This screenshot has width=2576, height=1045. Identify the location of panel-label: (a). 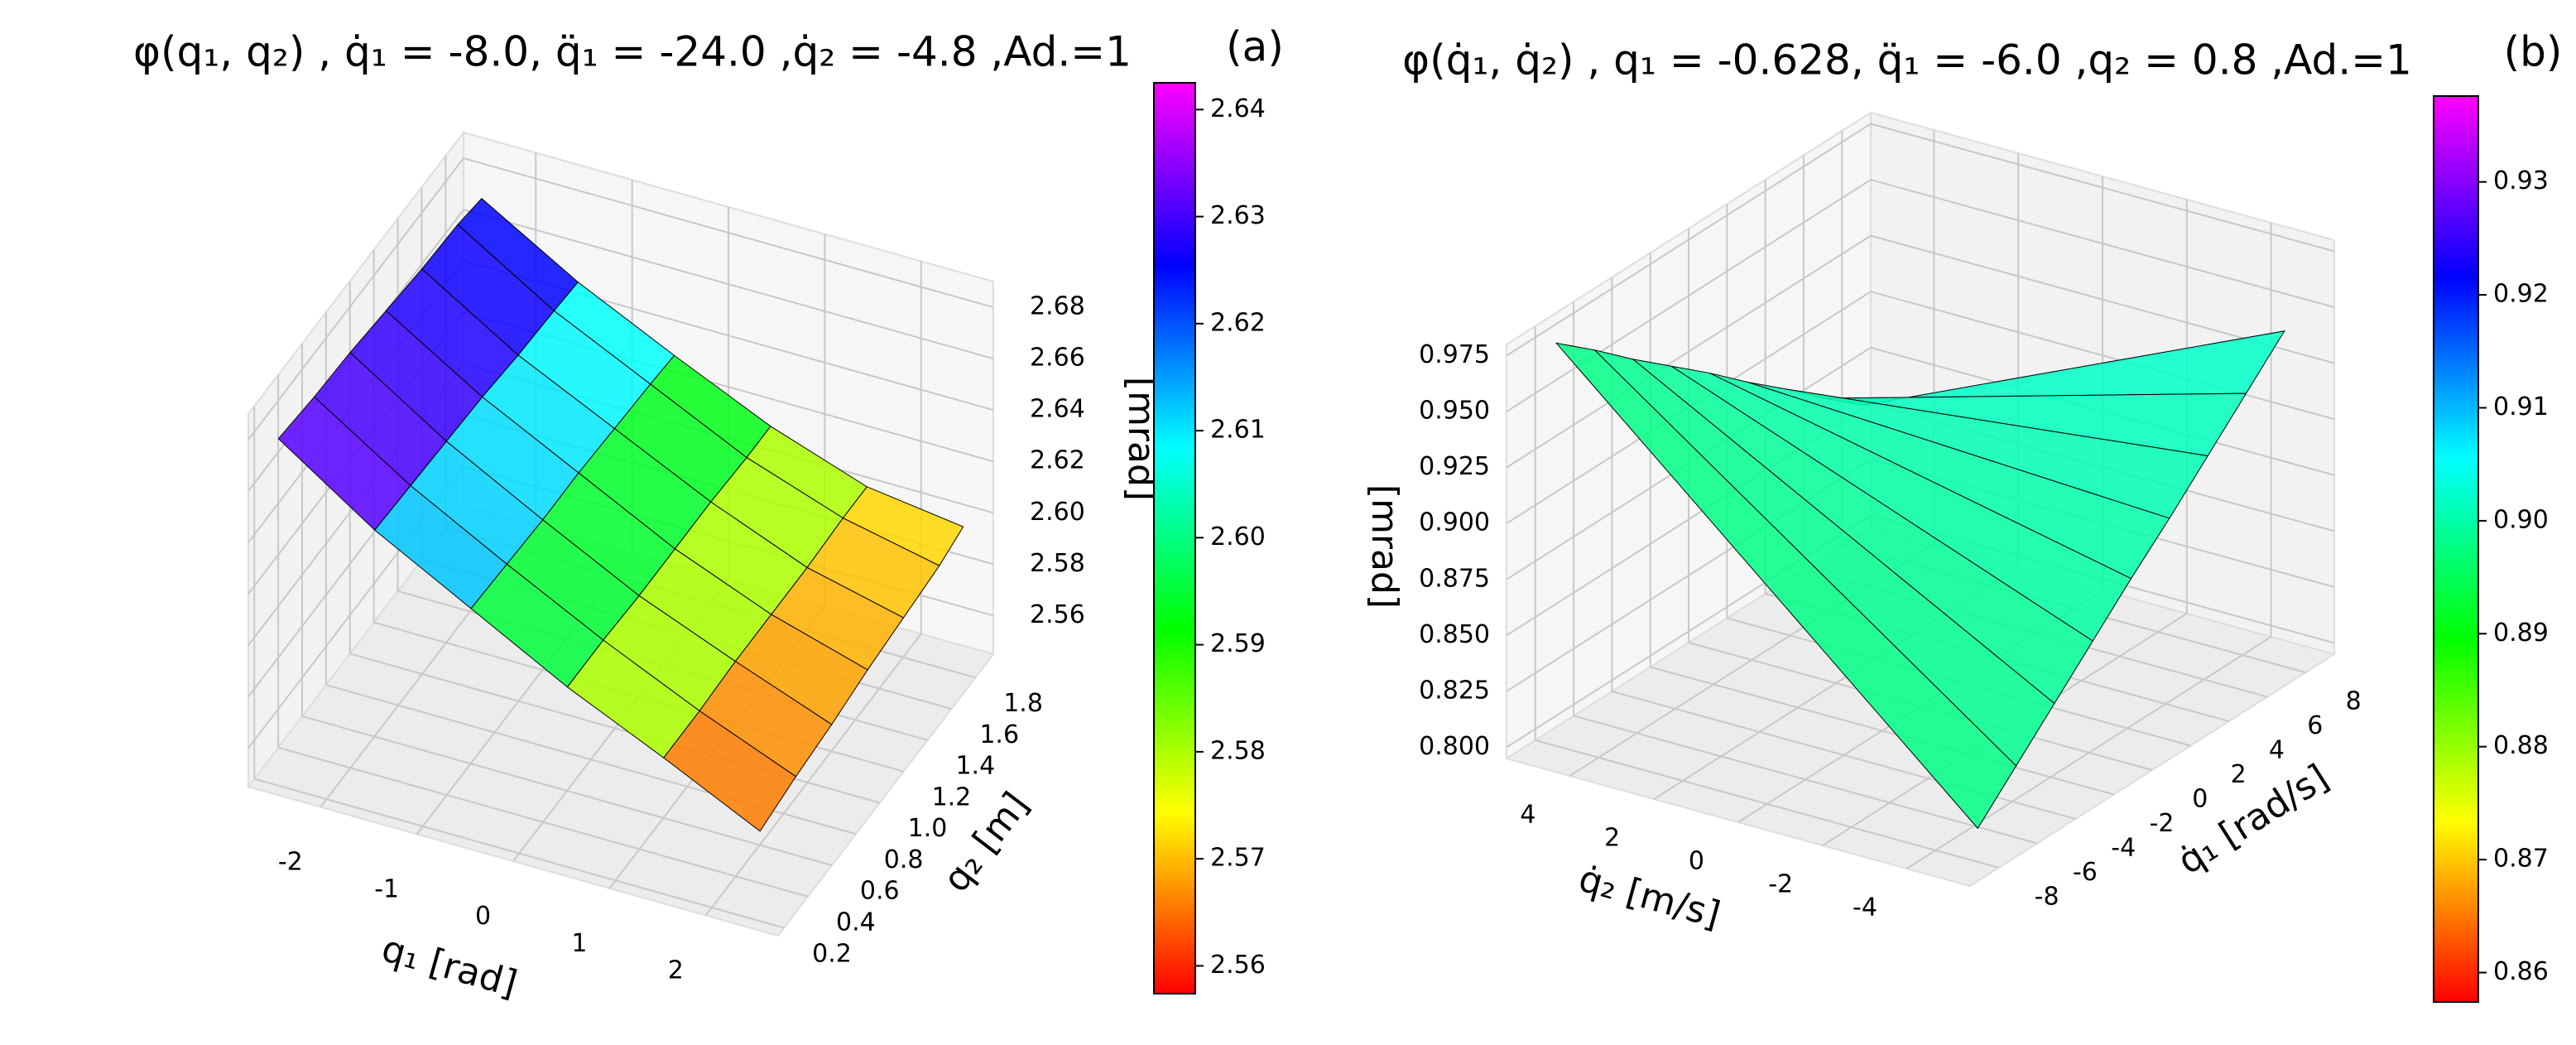
(1255, 47).